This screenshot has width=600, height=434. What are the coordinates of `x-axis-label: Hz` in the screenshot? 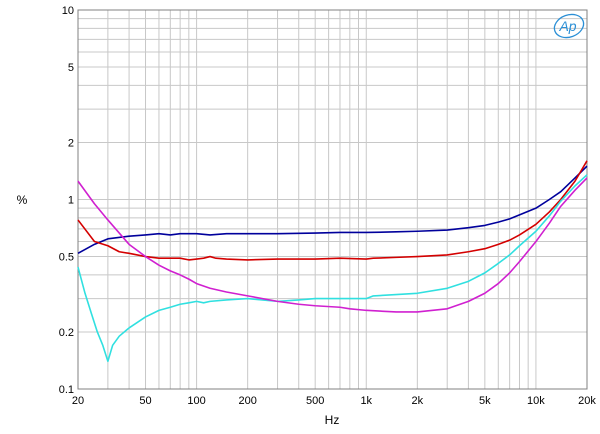 It's located at (332, 420).